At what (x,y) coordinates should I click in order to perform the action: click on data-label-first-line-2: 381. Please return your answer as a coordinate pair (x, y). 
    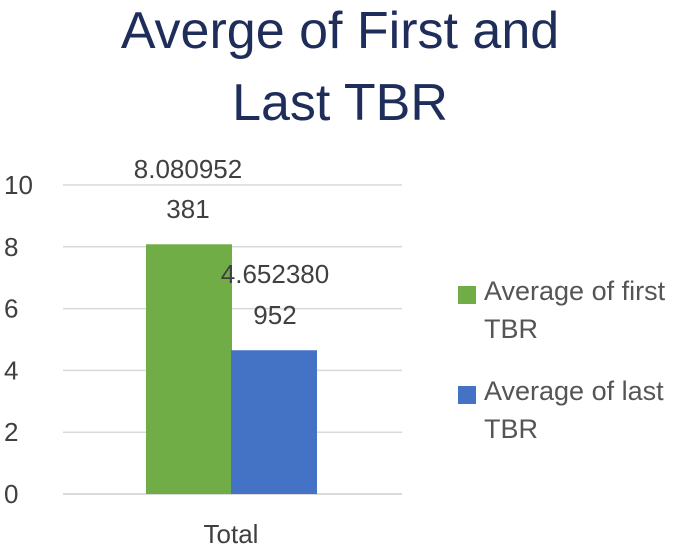
    Looking at the image, I should click on (187, 209).